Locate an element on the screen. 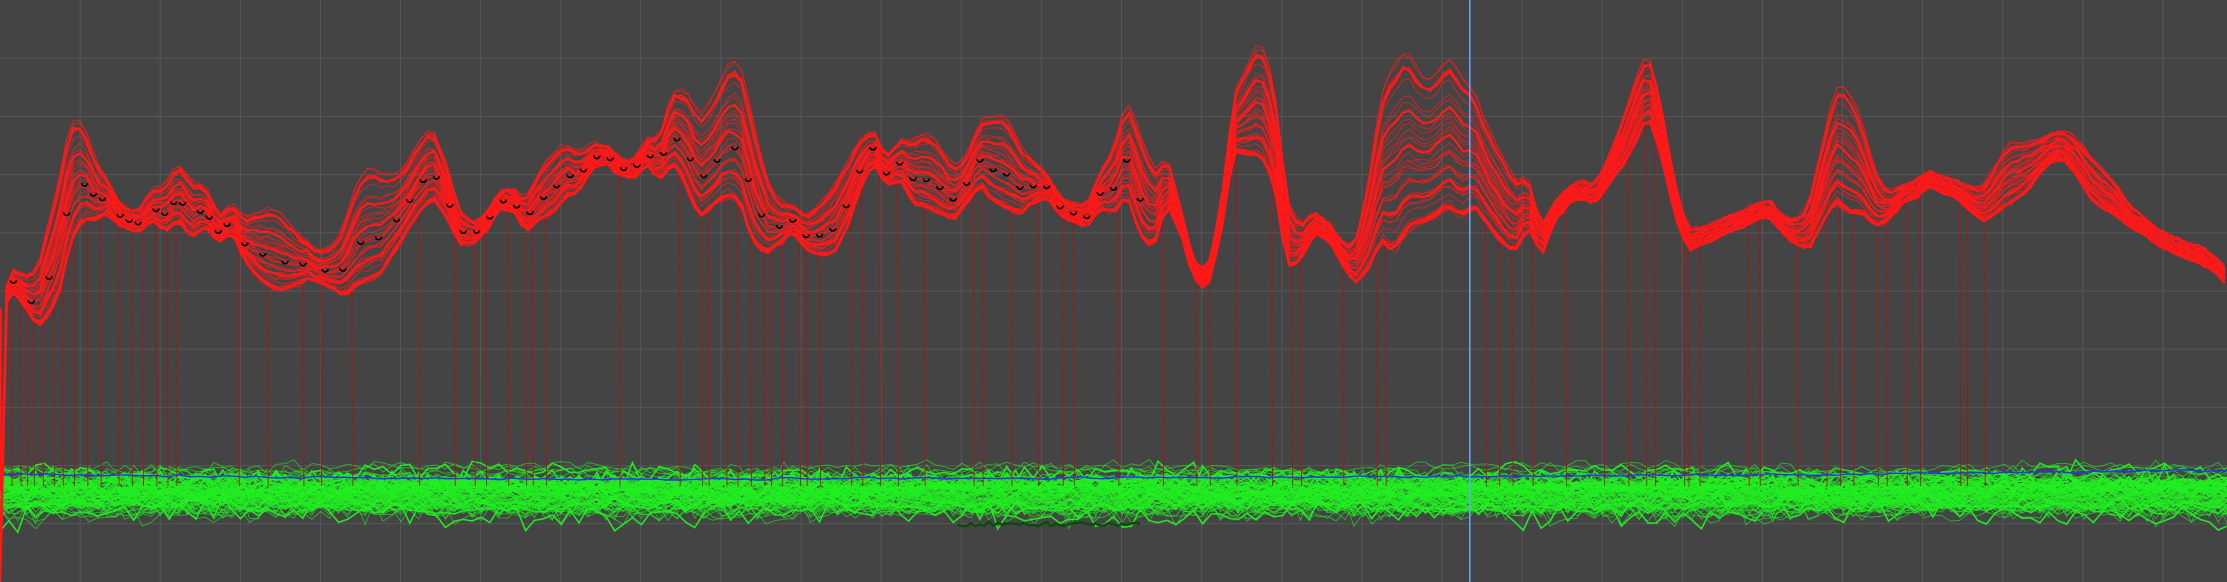  green-series-group is located at coordinates (1113, 496).